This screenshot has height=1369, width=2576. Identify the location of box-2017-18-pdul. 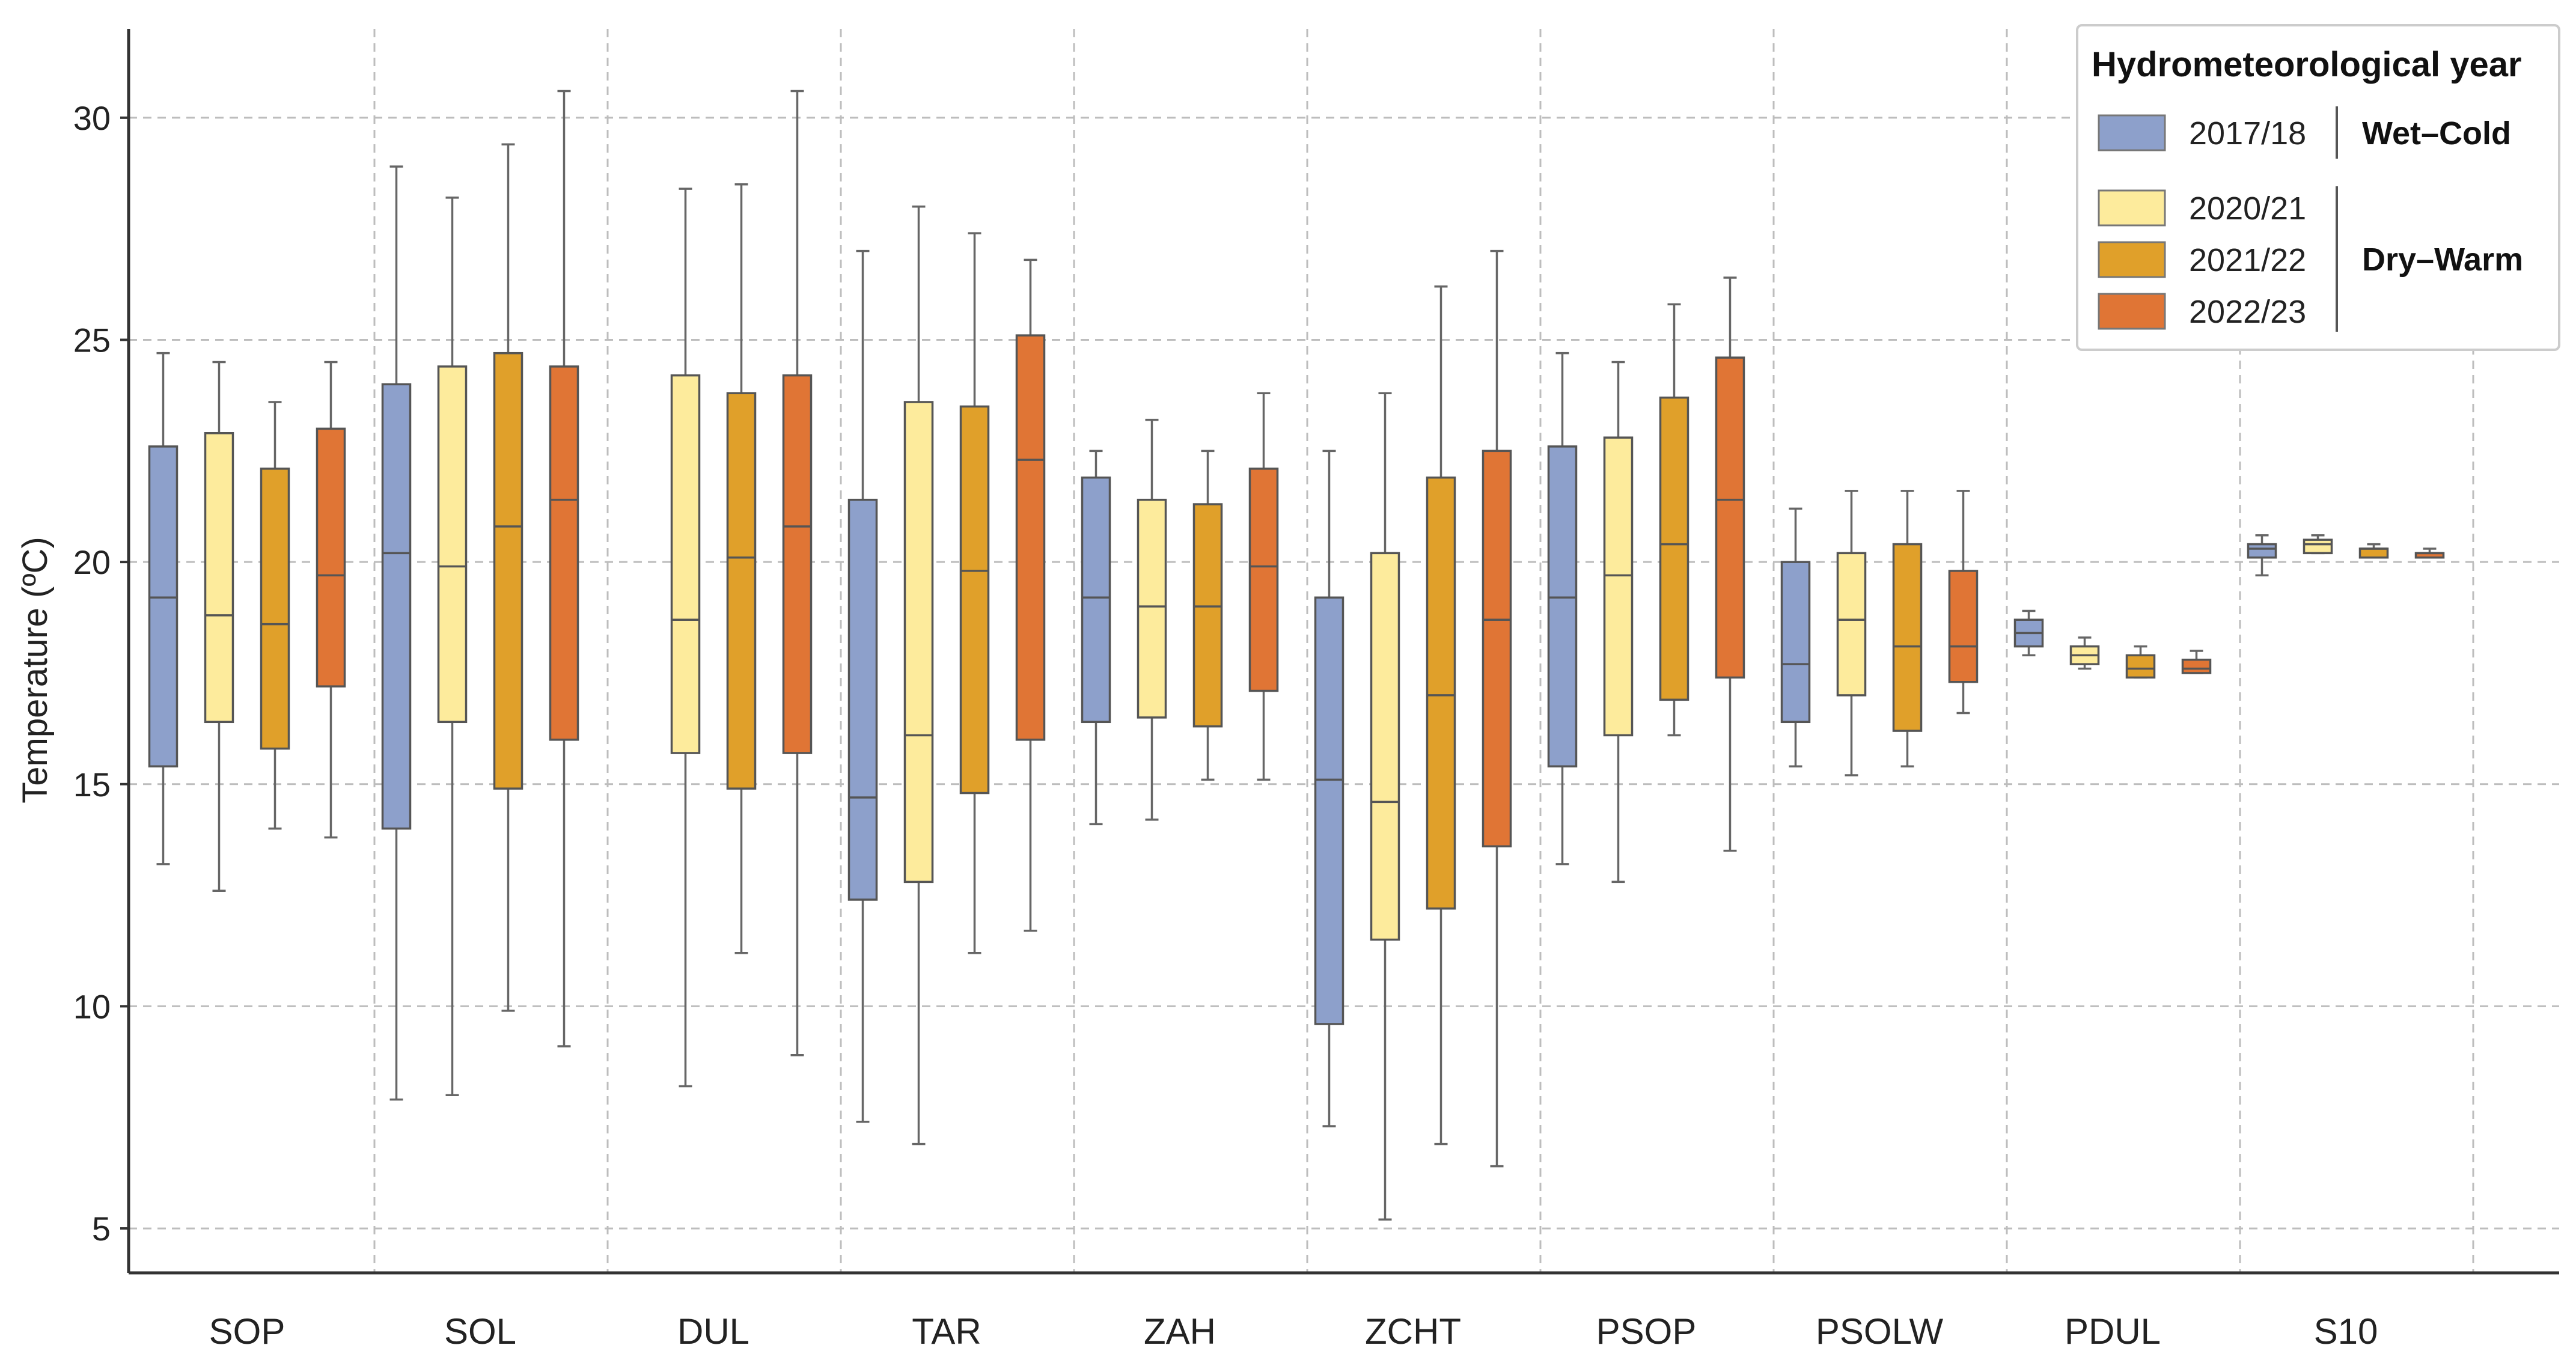
(2028, 633).